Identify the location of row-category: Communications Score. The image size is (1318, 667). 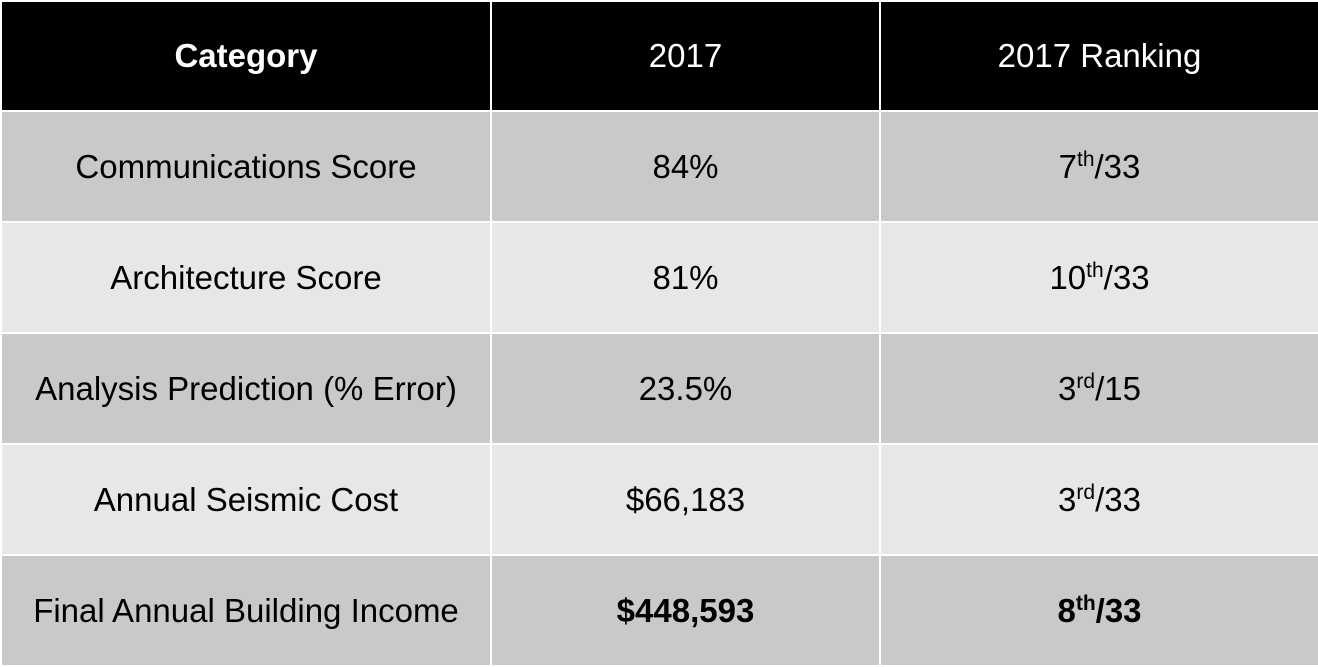
(246, 166).